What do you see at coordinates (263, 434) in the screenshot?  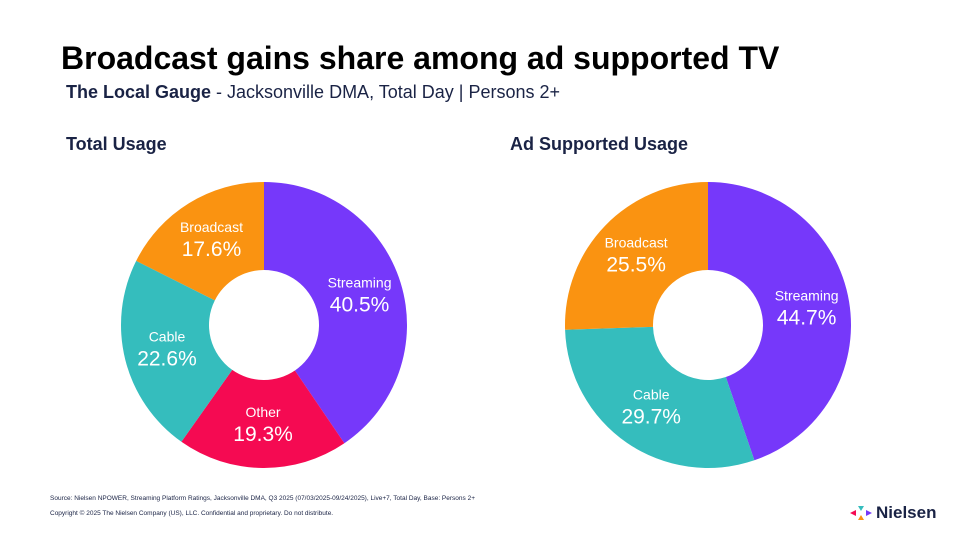 I see `slice-value: 19.3%` at bounding box center [263, 434].